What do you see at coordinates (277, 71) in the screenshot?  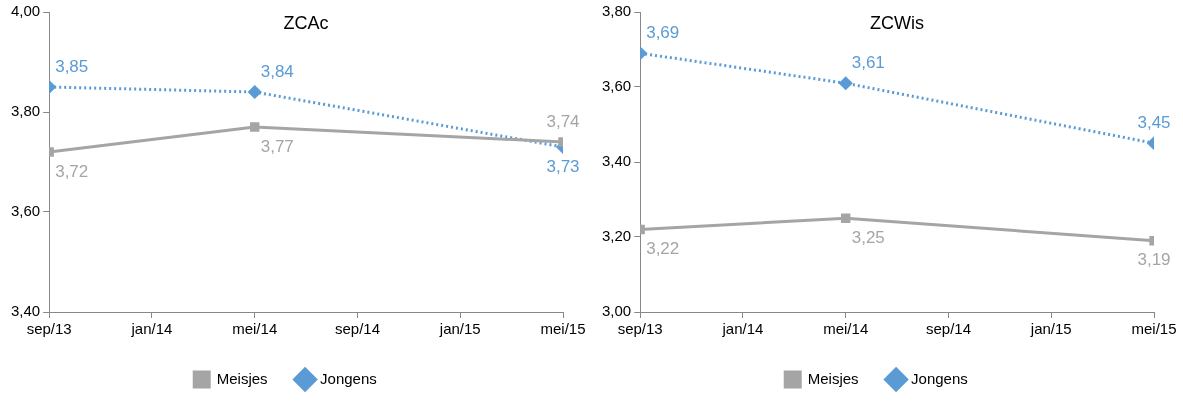 I see `data-label: 3,84` at bounding box center [277, 71].